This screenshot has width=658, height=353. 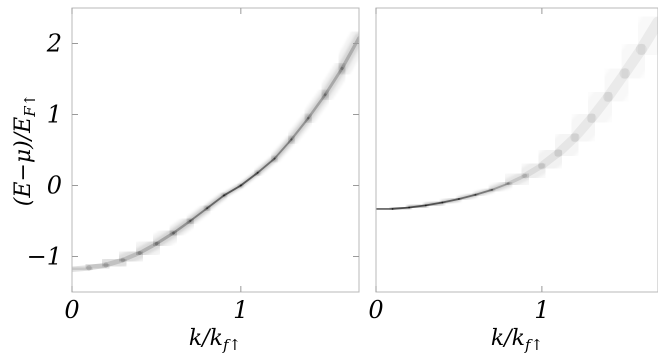 I want to click on right-band-mid-segment, so click(x=533, y=171).